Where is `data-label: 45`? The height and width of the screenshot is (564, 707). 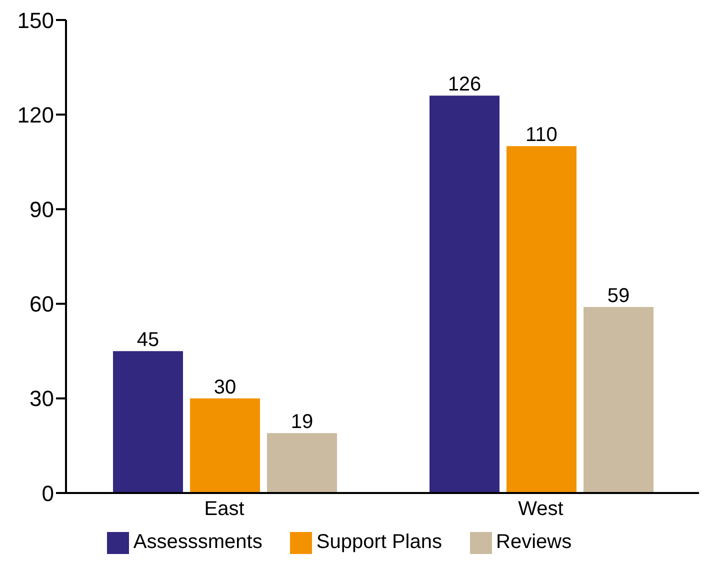 data-label: 45 is located at coordinates (148, 340).